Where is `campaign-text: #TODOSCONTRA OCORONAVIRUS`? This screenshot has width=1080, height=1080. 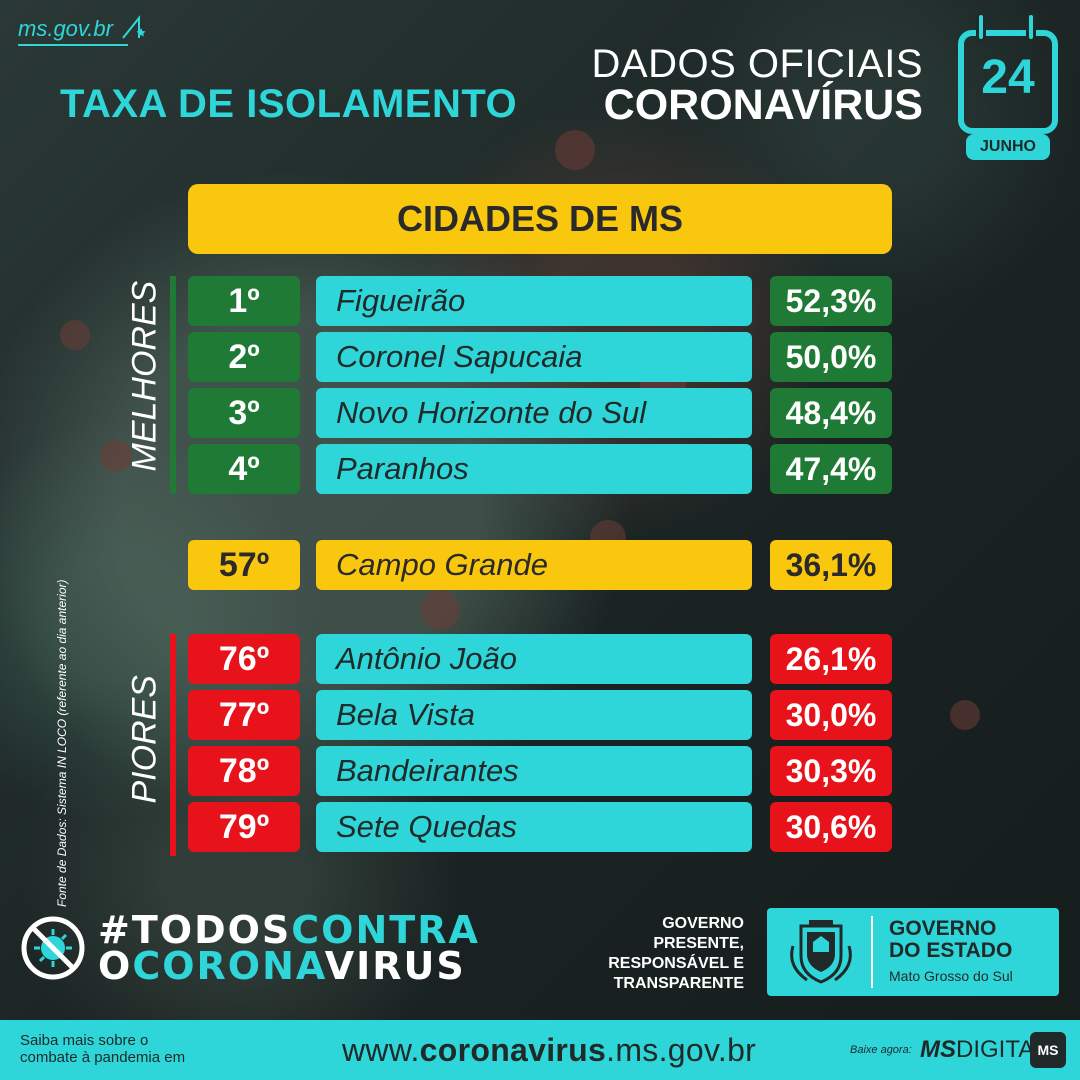
campaign-text: #TODOSCONTRA OCORONAVIRUS is located at coordinates (289, 948).